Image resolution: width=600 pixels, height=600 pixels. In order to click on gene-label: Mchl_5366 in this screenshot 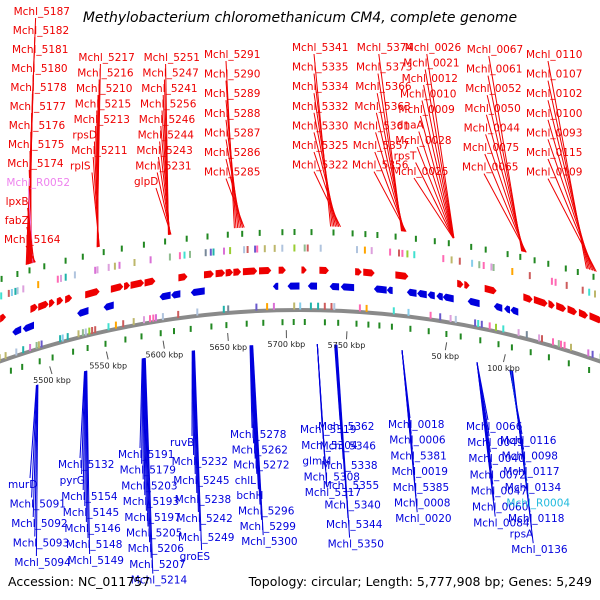, I will do `click(383, 87)`.